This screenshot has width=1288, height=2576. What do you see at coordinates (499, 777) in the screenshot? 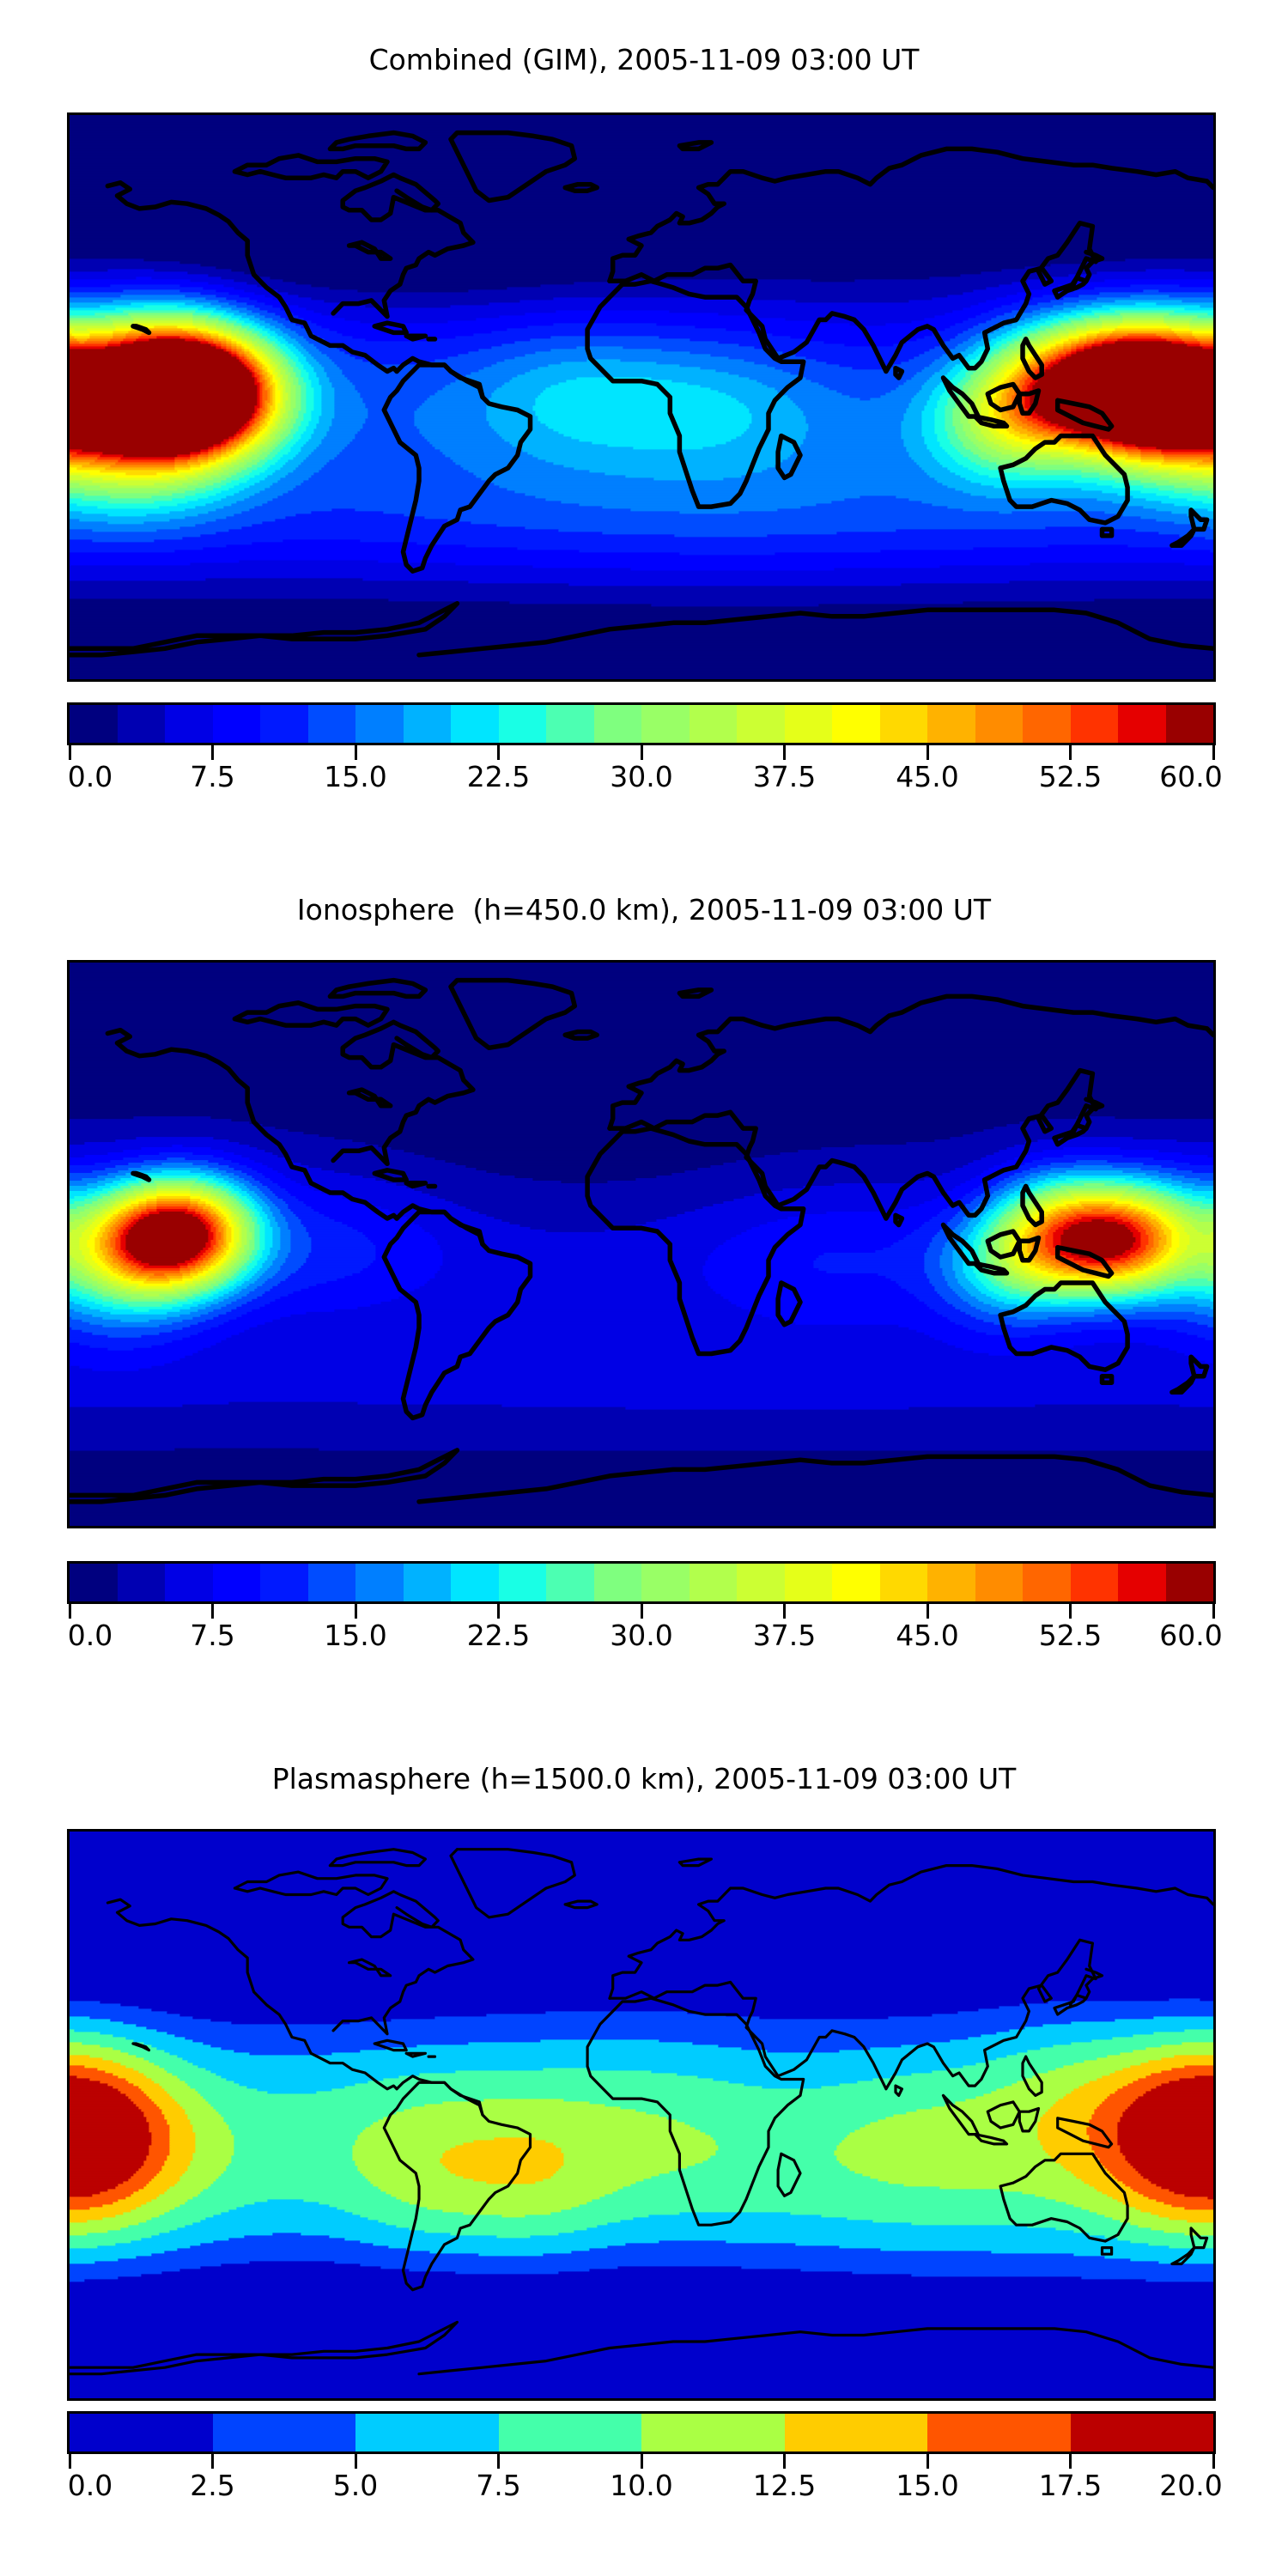
I see `colorbar-tick-label-3: 22.5` at bounding box center [499, 777].